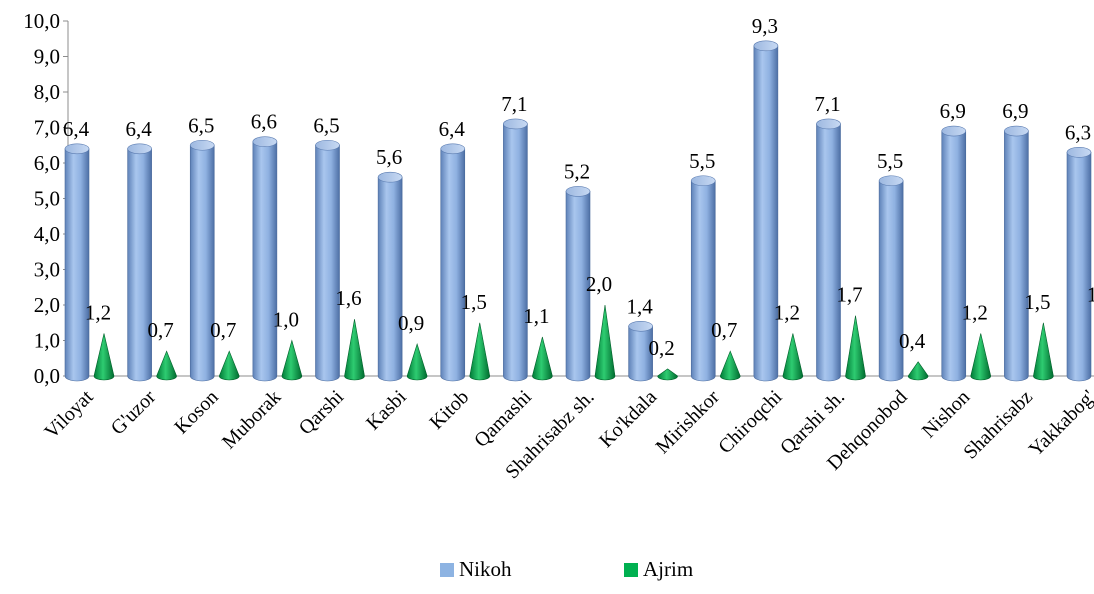 The height and width of the screenshot is (594, 1094). I want to click on y-tick-label: 10,0, so click(41, 21).